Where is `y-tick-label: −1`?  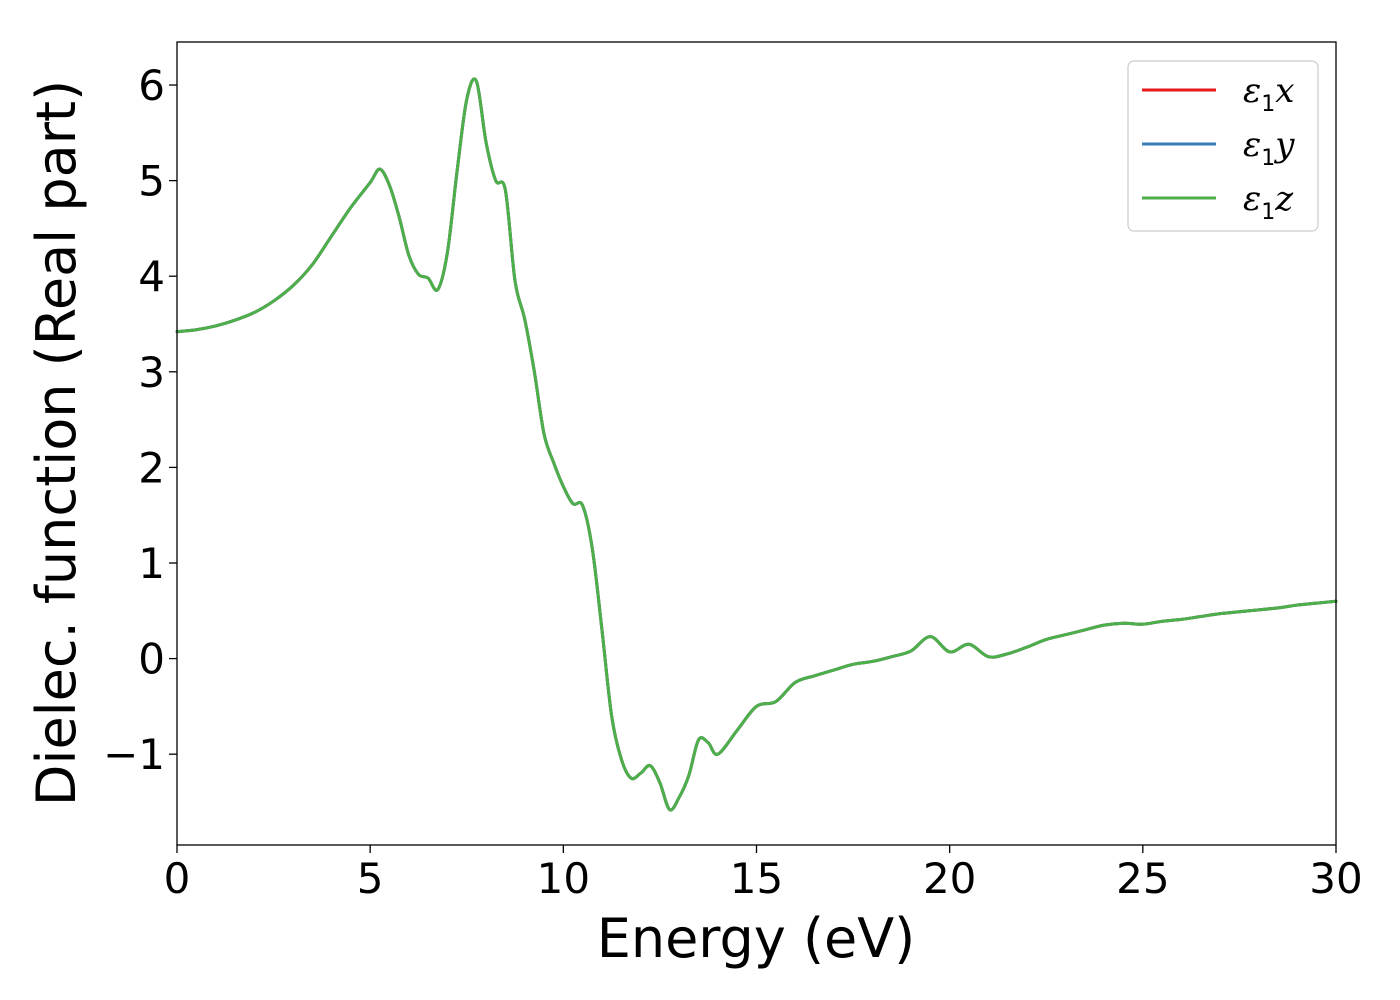 y-tick-label: −1 is located at coordinates (134, 754).